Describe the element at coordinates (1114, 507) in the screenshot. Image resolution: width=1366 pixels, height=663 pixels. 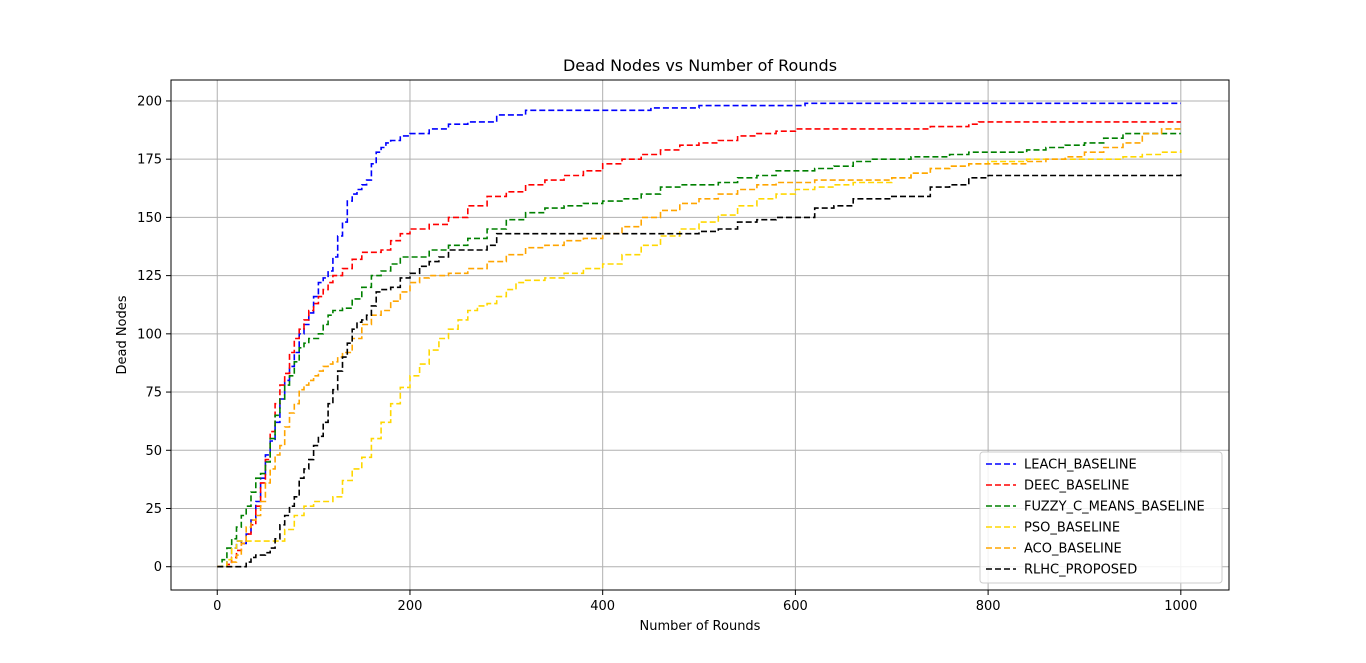
I see `legend-label: FUZZY_C_MEANS_BASELINE` at that location.